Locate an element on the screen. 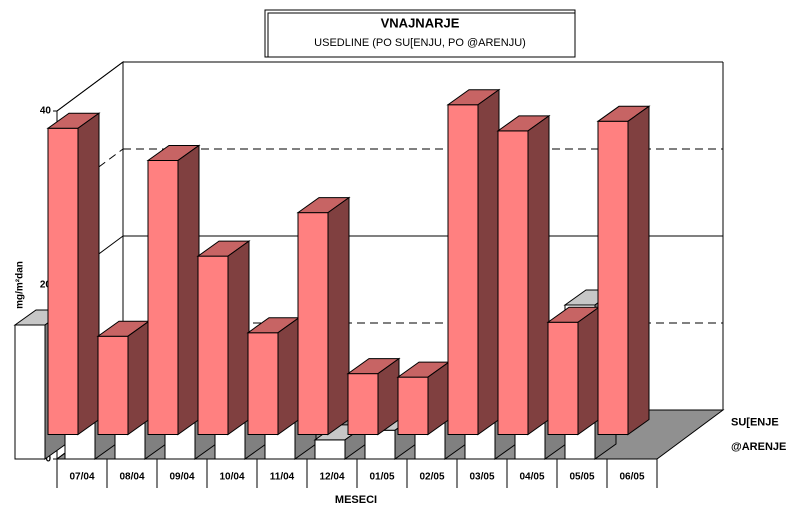 The width and height of the screenshot is (796, 507). x-axis-label: MESECI is located at coordinates (356, 500).